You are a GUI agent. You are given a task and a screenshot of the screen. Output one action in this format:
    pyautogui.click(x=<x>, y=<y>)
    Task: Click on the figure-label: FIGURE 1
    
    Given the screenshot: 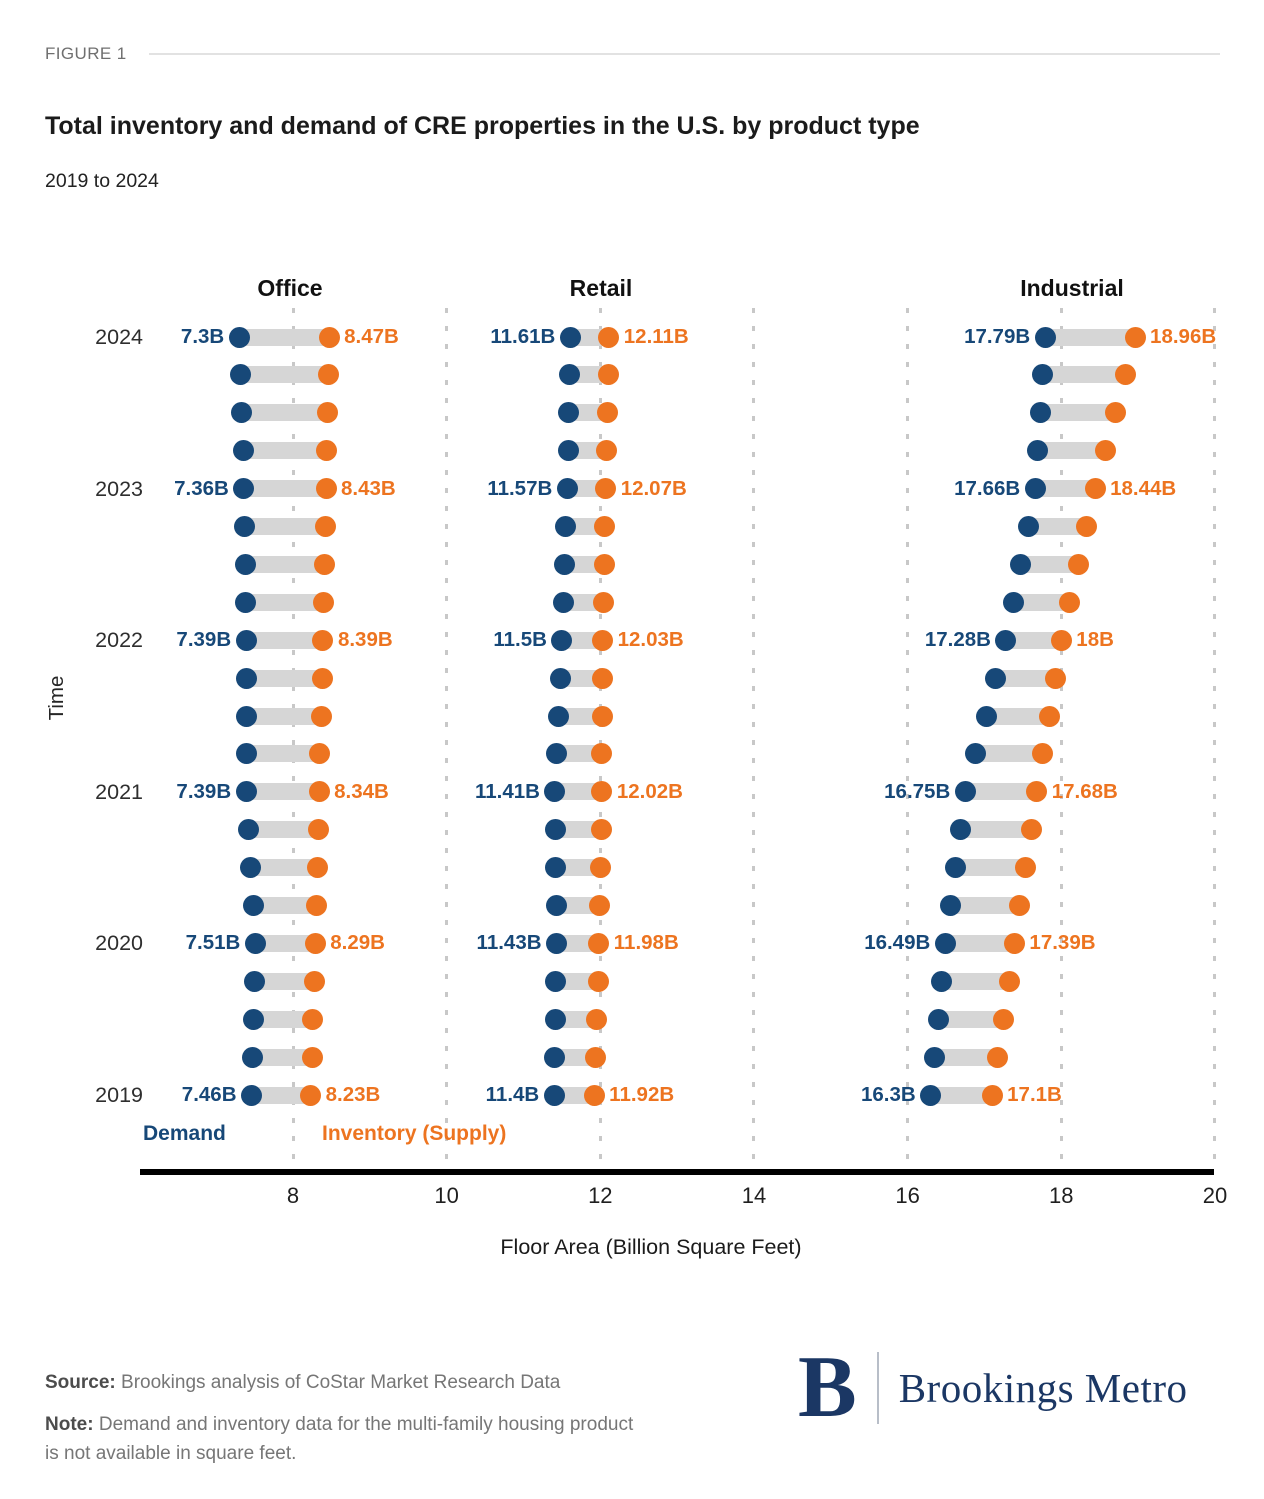 What is the action you would take?
    pyautogui.click(x=86, y=53)
    